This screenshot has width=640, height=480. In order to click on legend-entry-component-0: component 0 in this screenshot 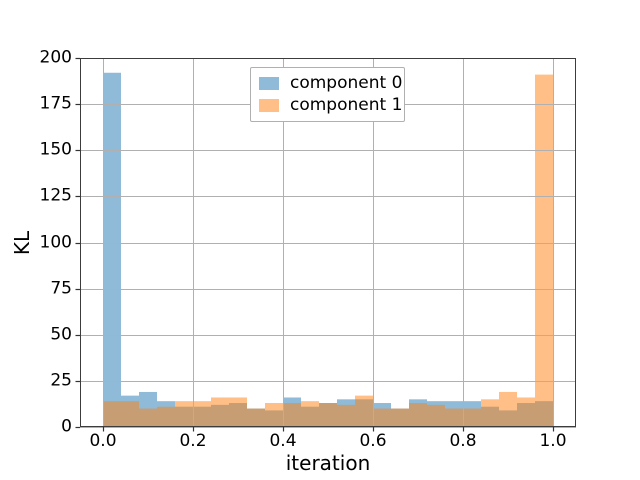, I will do `click(331, 83)`.